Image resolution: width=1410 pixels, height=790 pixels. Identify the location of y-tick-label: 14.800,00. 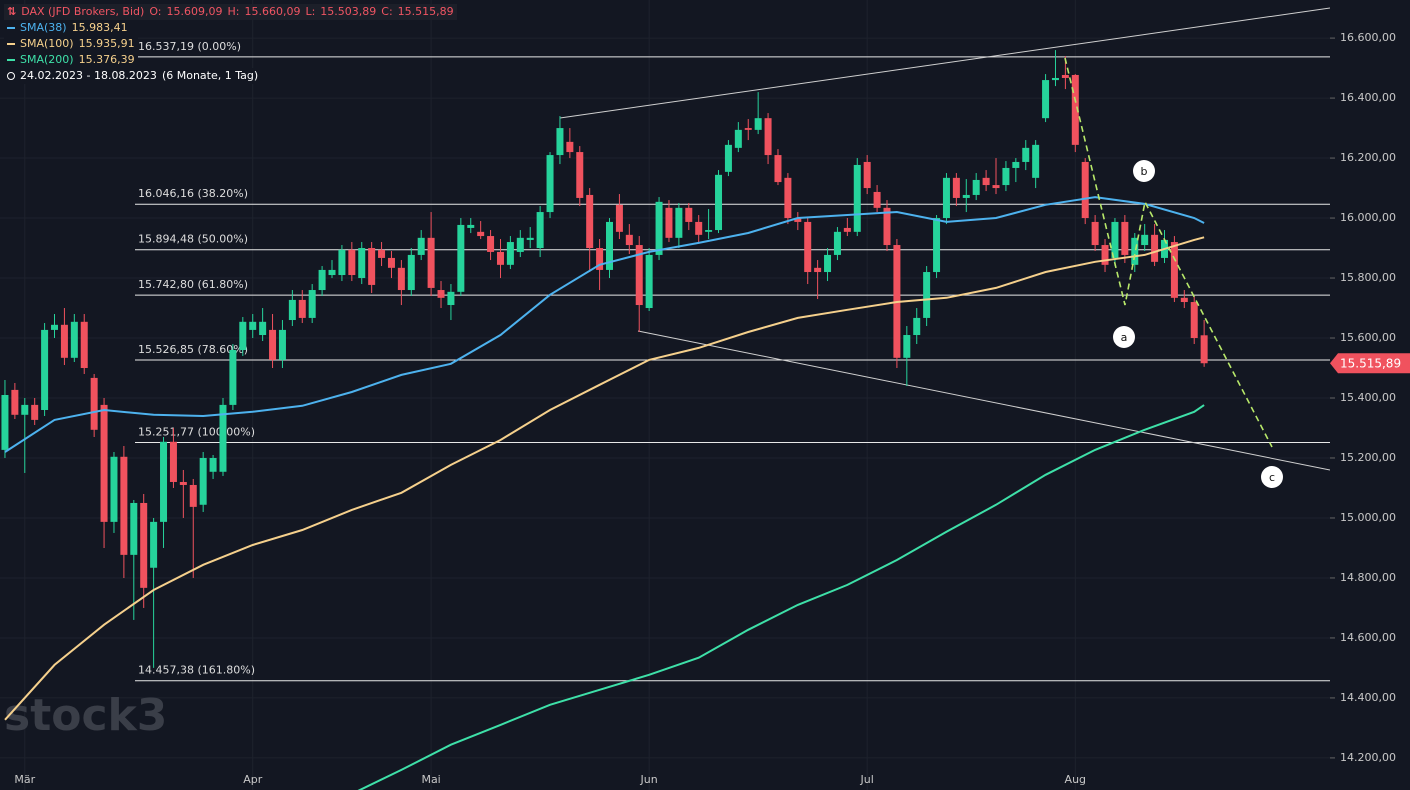
(1368, 577).